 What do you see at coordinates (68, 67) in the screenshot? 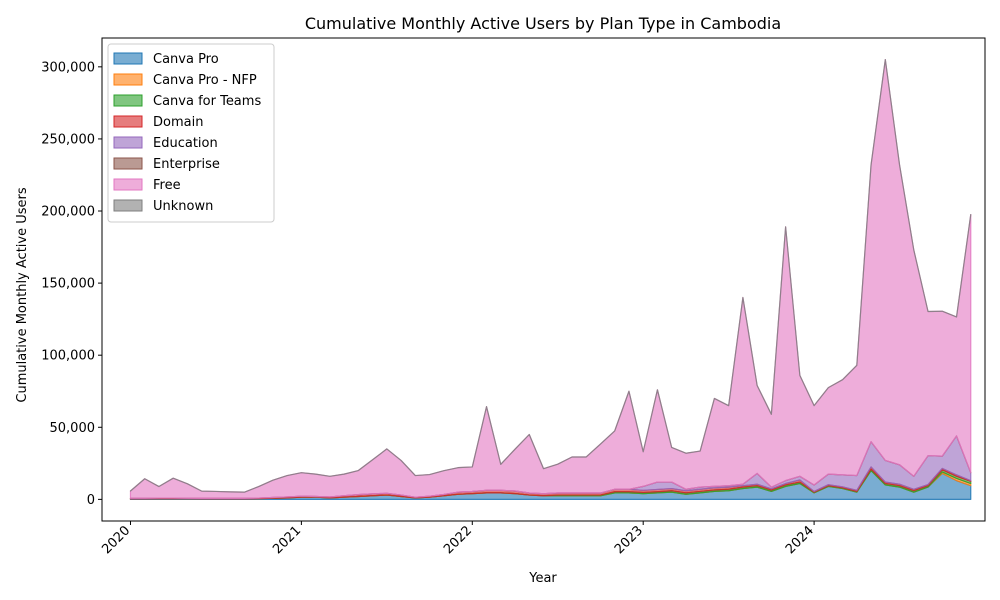
I see `y-tick-label: 300,000` at bounding box center [68, 67].